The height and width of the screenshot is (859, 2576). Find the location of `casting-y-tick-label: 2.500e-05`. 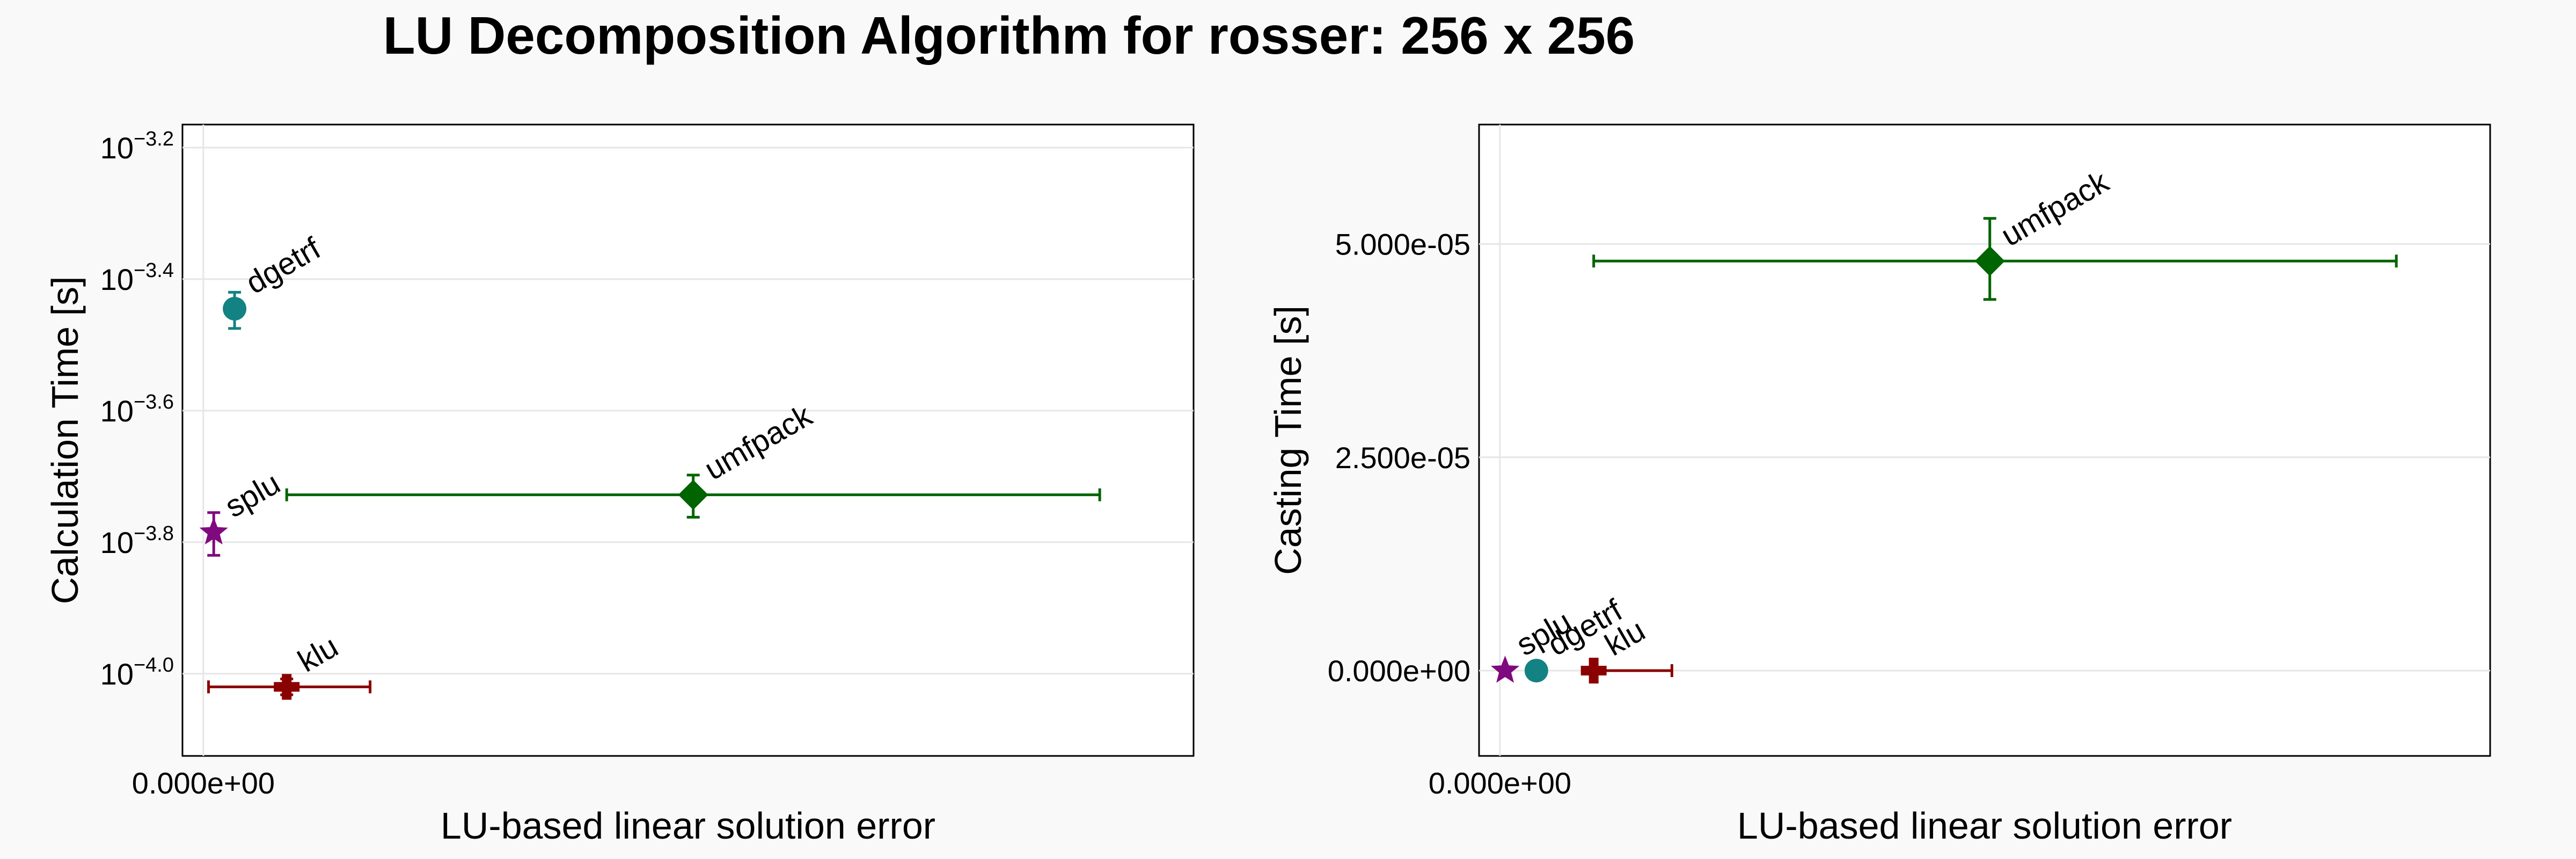

casting-y-tick-label: 2.500e-05 is located at coordinates (1402, 458).